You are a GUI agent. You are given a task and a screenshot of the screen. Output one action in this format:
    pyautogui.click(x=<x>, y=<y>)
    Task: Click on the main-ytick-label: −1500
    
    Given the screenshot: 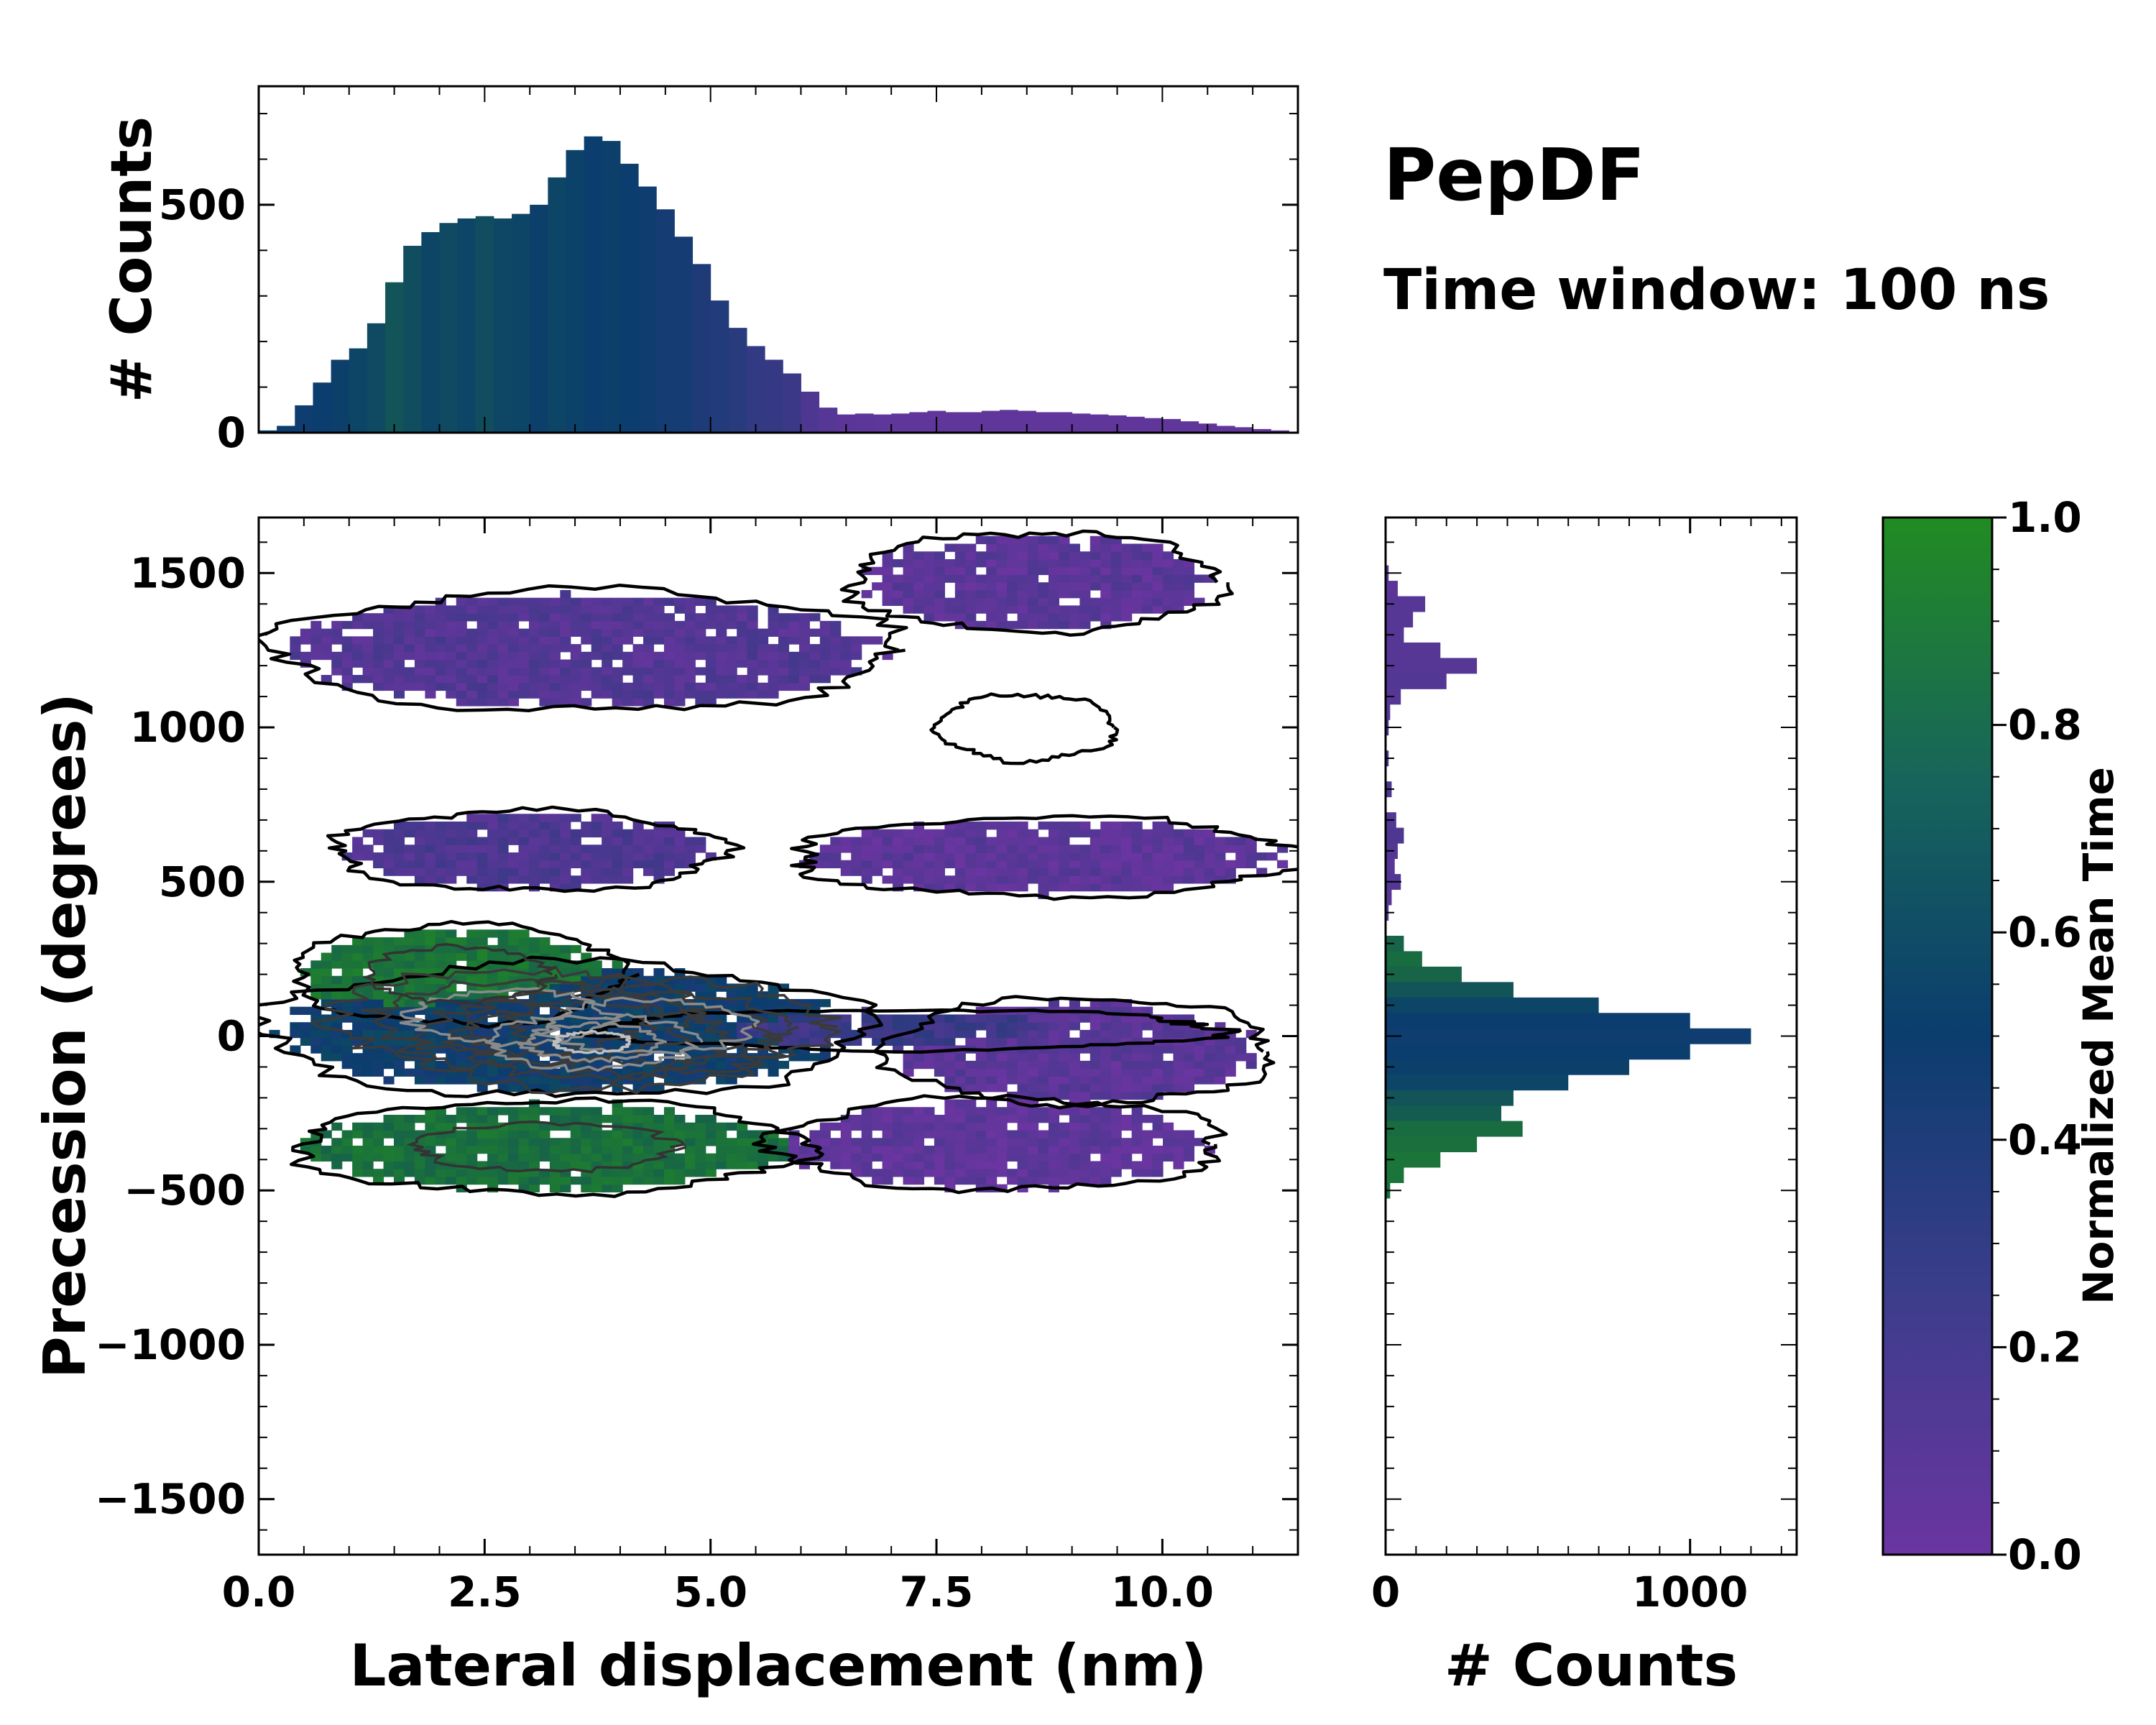 What is the action you would take?
    pyautogui.click(x=170, y=1499)
    